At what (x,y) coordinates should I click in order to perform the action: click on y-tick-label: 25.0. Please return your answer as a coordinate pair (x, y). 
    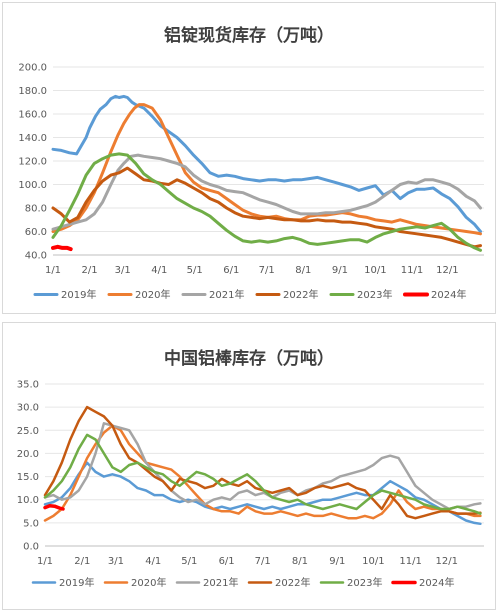
    Looking at the image, I should click on (28, 431).